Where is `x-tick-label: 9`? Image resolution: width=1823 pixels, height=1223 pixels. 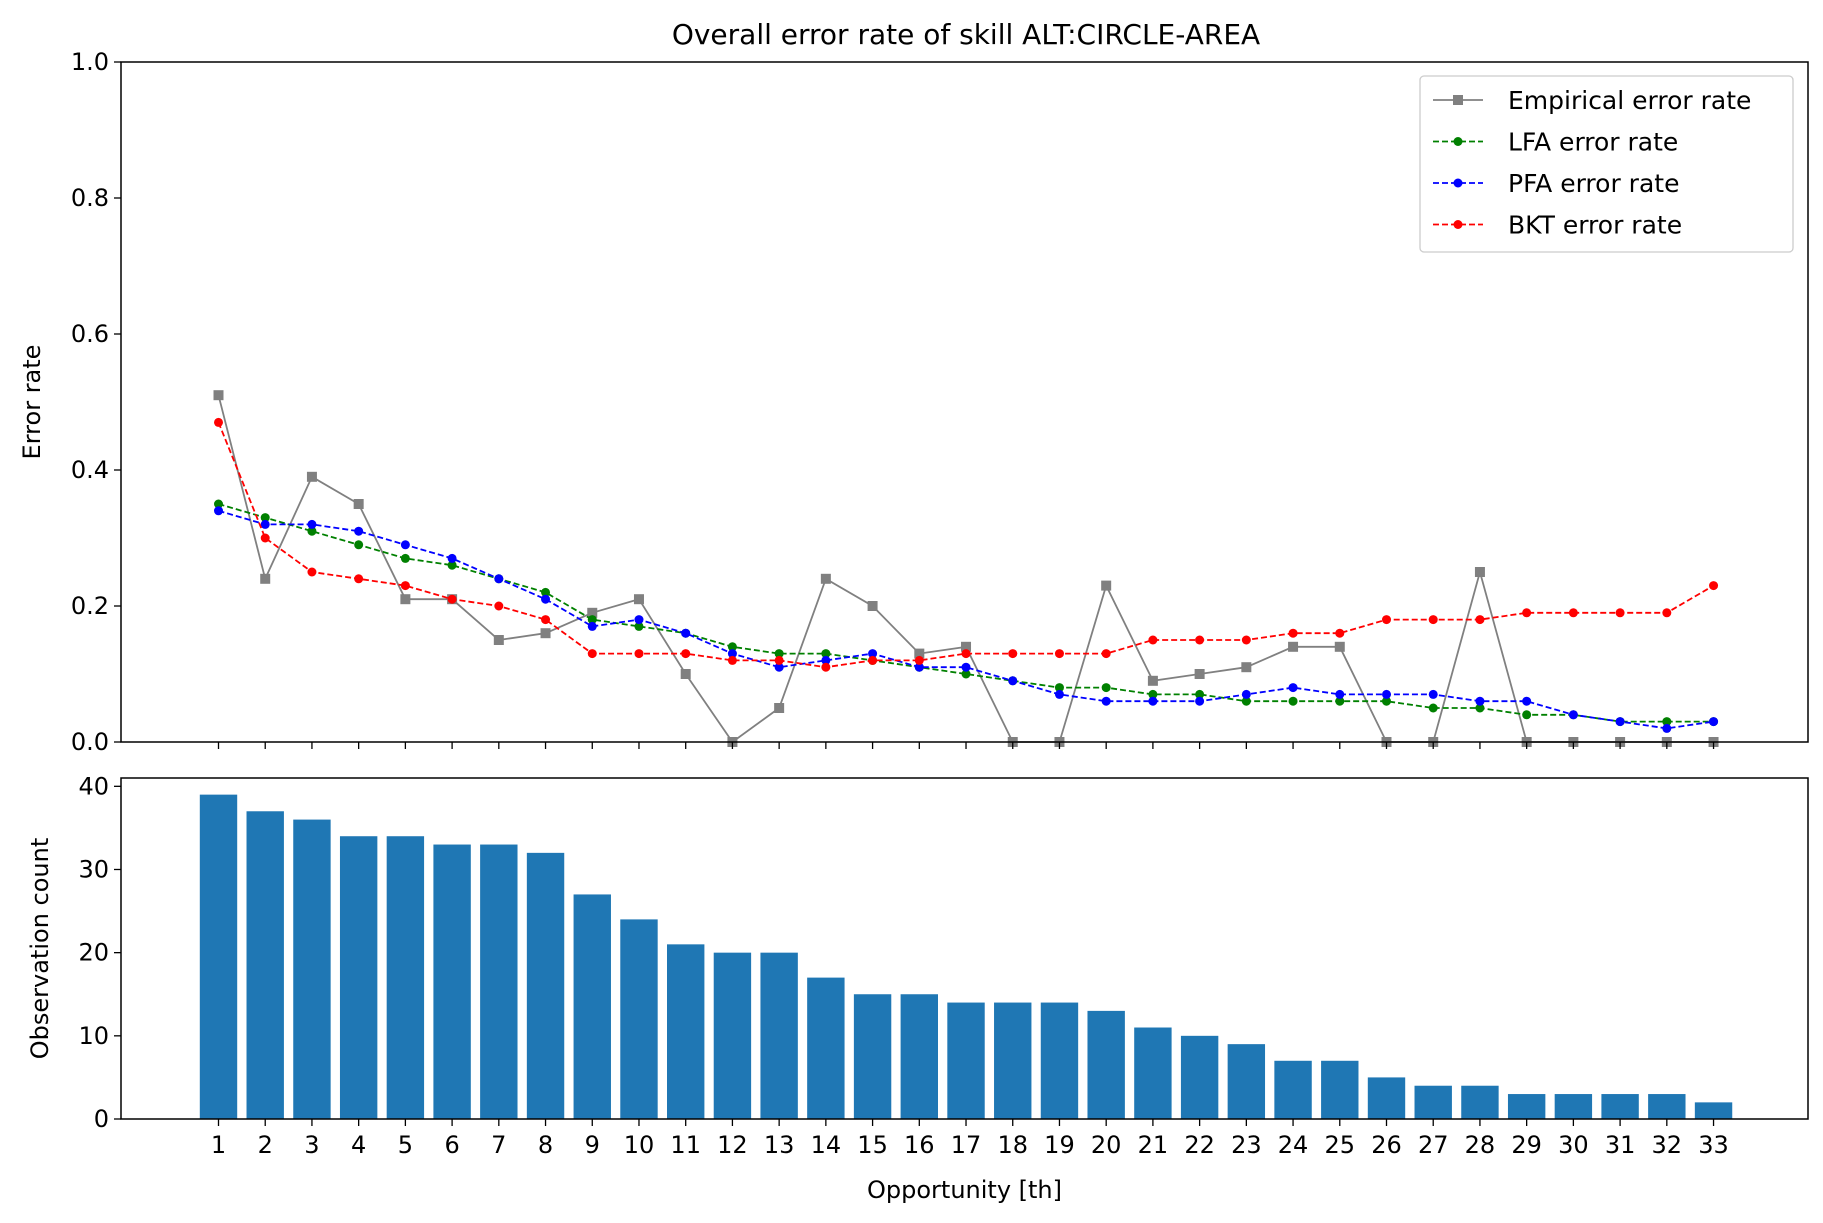
x-tick-label: 9 is located at coordinates (592, 1145).